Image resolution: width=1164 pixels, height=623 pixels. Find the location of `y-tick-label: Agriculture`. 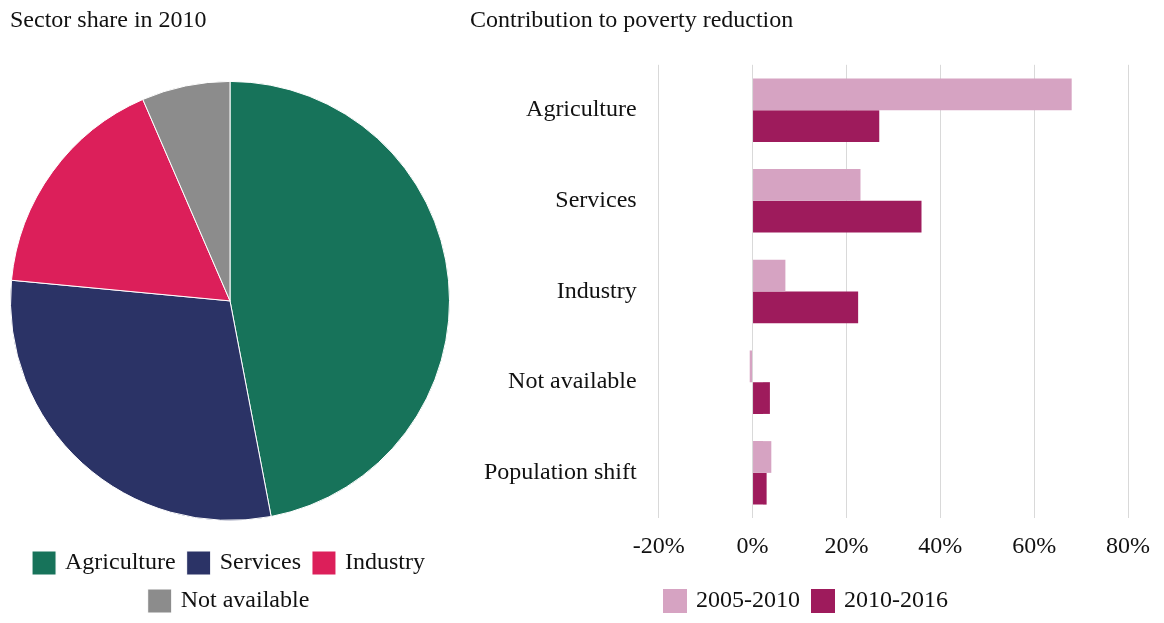

y-tick-label: Agriculture is located at coordinates (581, 108).